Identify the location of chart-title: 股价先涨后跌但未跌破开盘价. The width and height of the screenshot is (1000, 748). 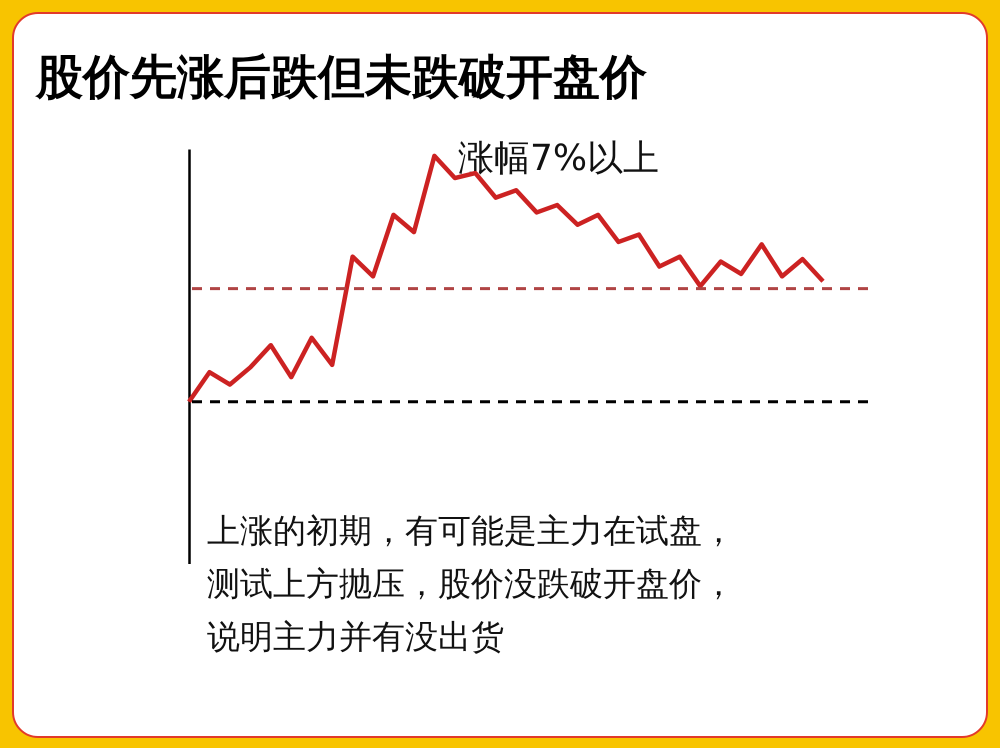
(341, 78).